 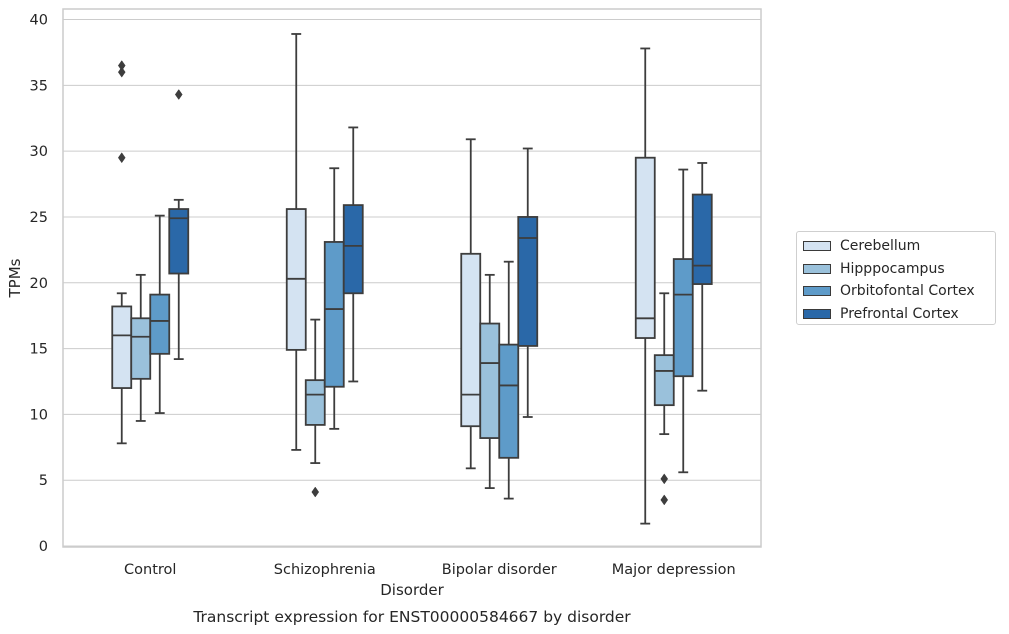 I want to click on y-axis-tick-labels: 0 5 10 15 20 25 30 35 40, so click(x=39, y=284).